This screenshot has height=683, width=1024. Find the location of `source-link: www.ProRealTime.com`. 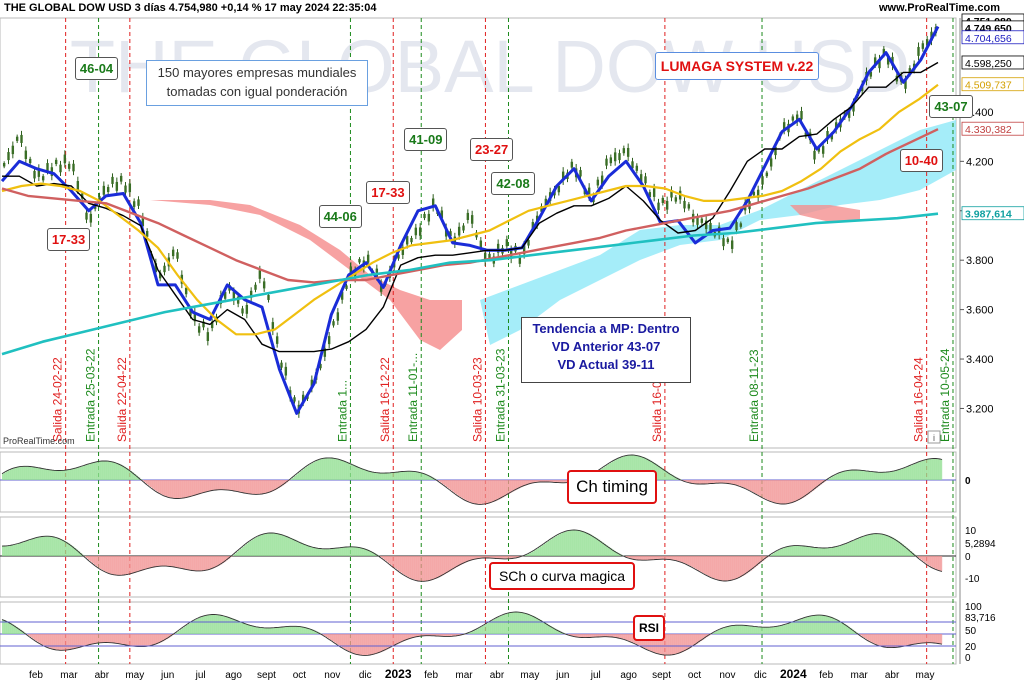

source-link: www.ProRealTime.com is located at coordinates (939, 8).